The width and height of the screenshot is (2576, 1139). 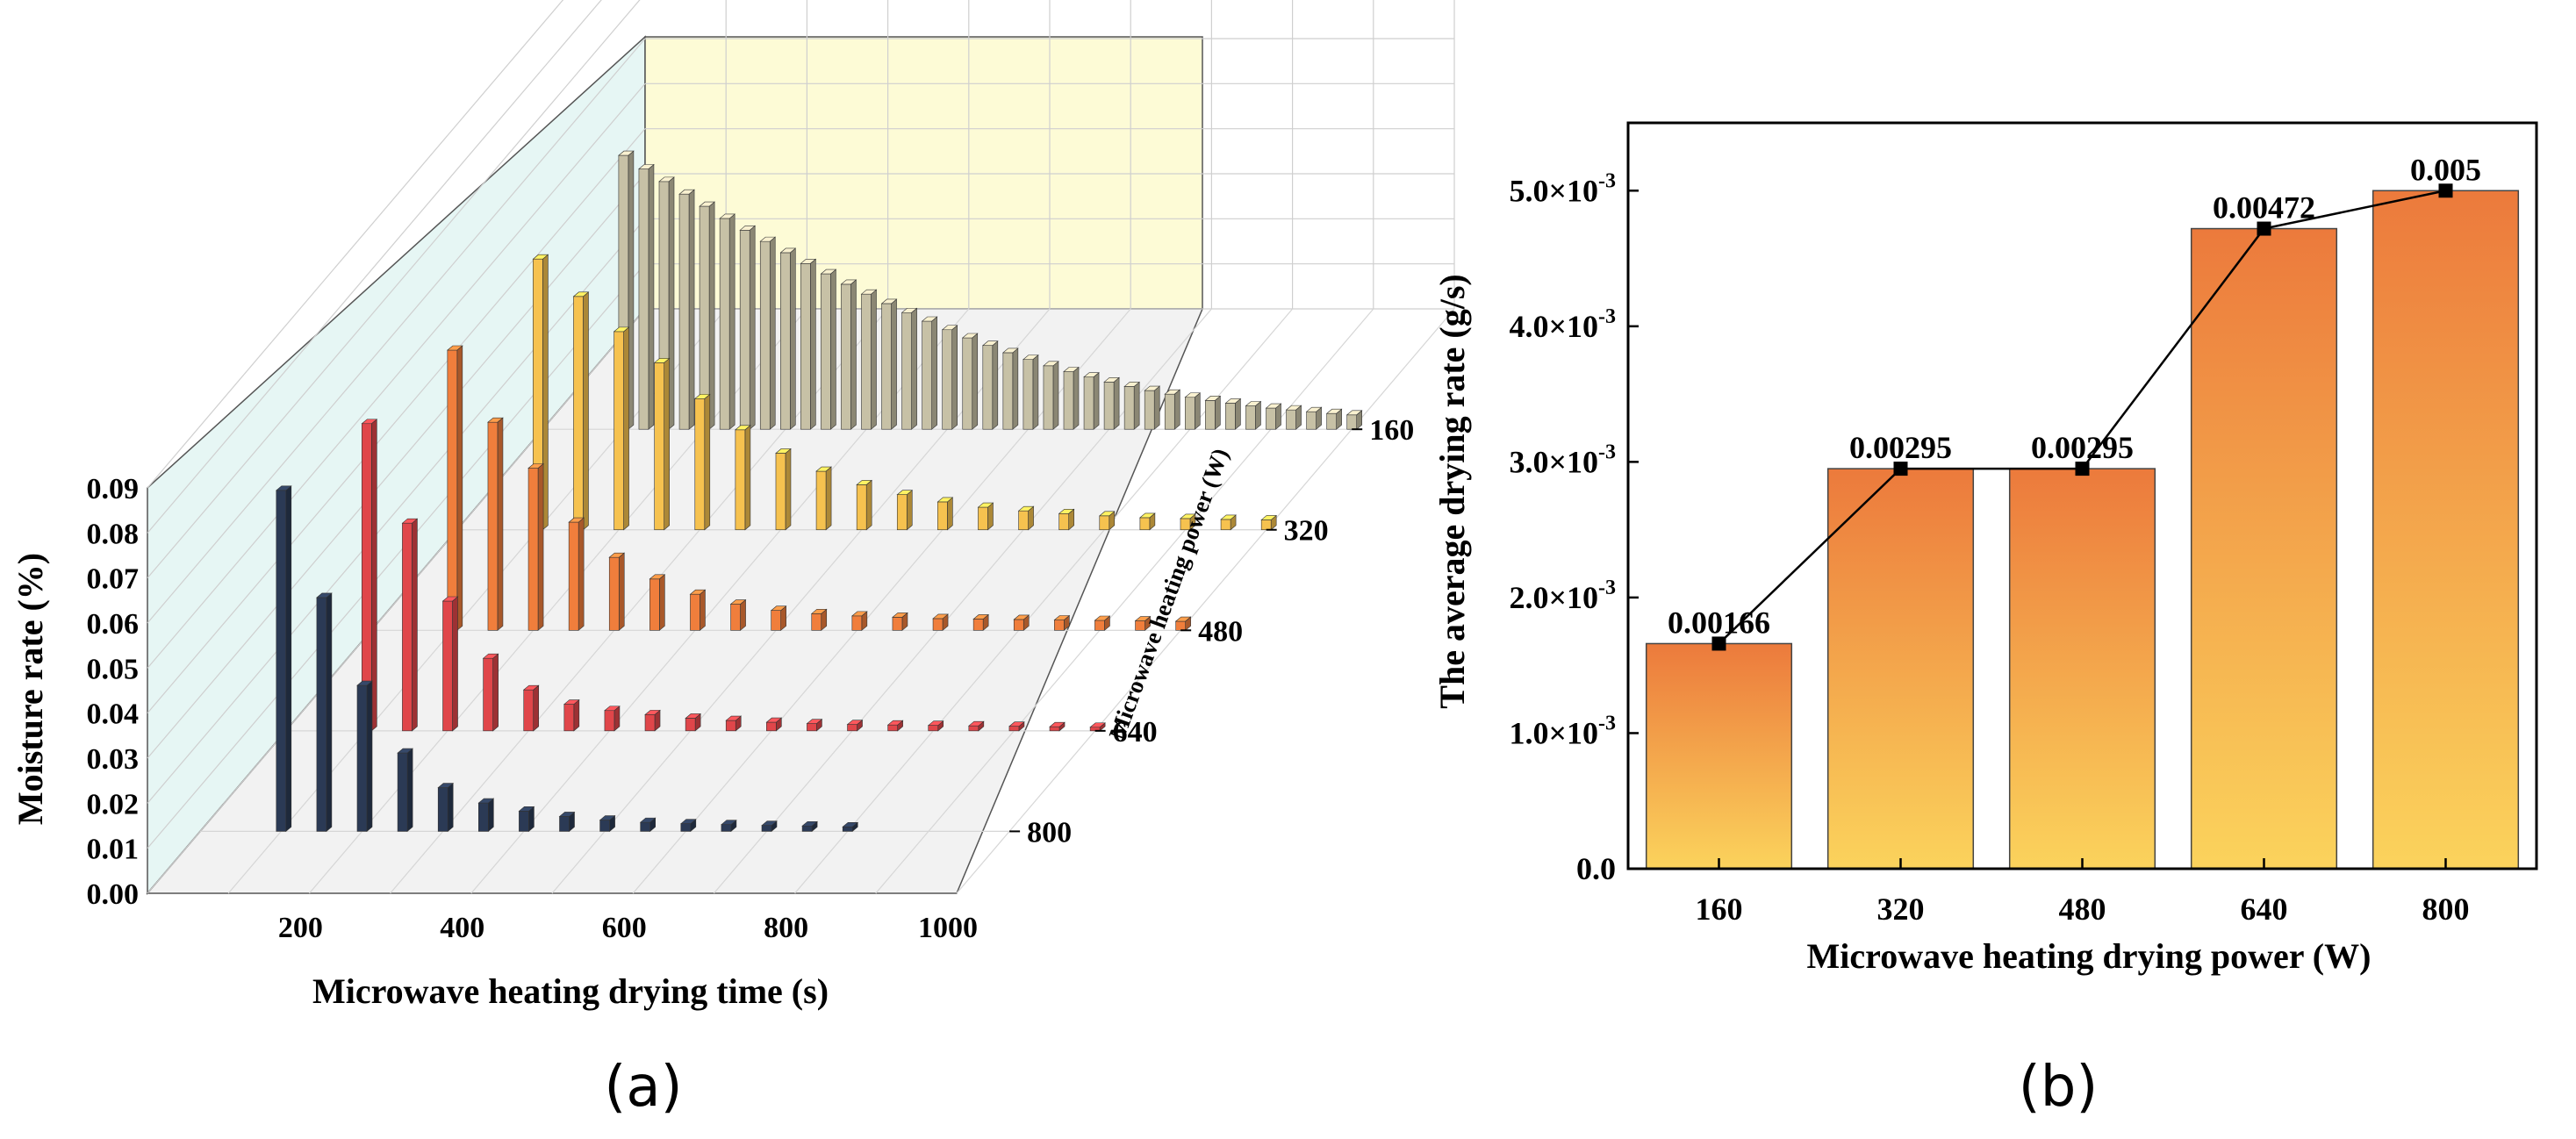 I want to click on chart-b-ylabel: The average drying rate (g/s), so click(x=1452, y=491).